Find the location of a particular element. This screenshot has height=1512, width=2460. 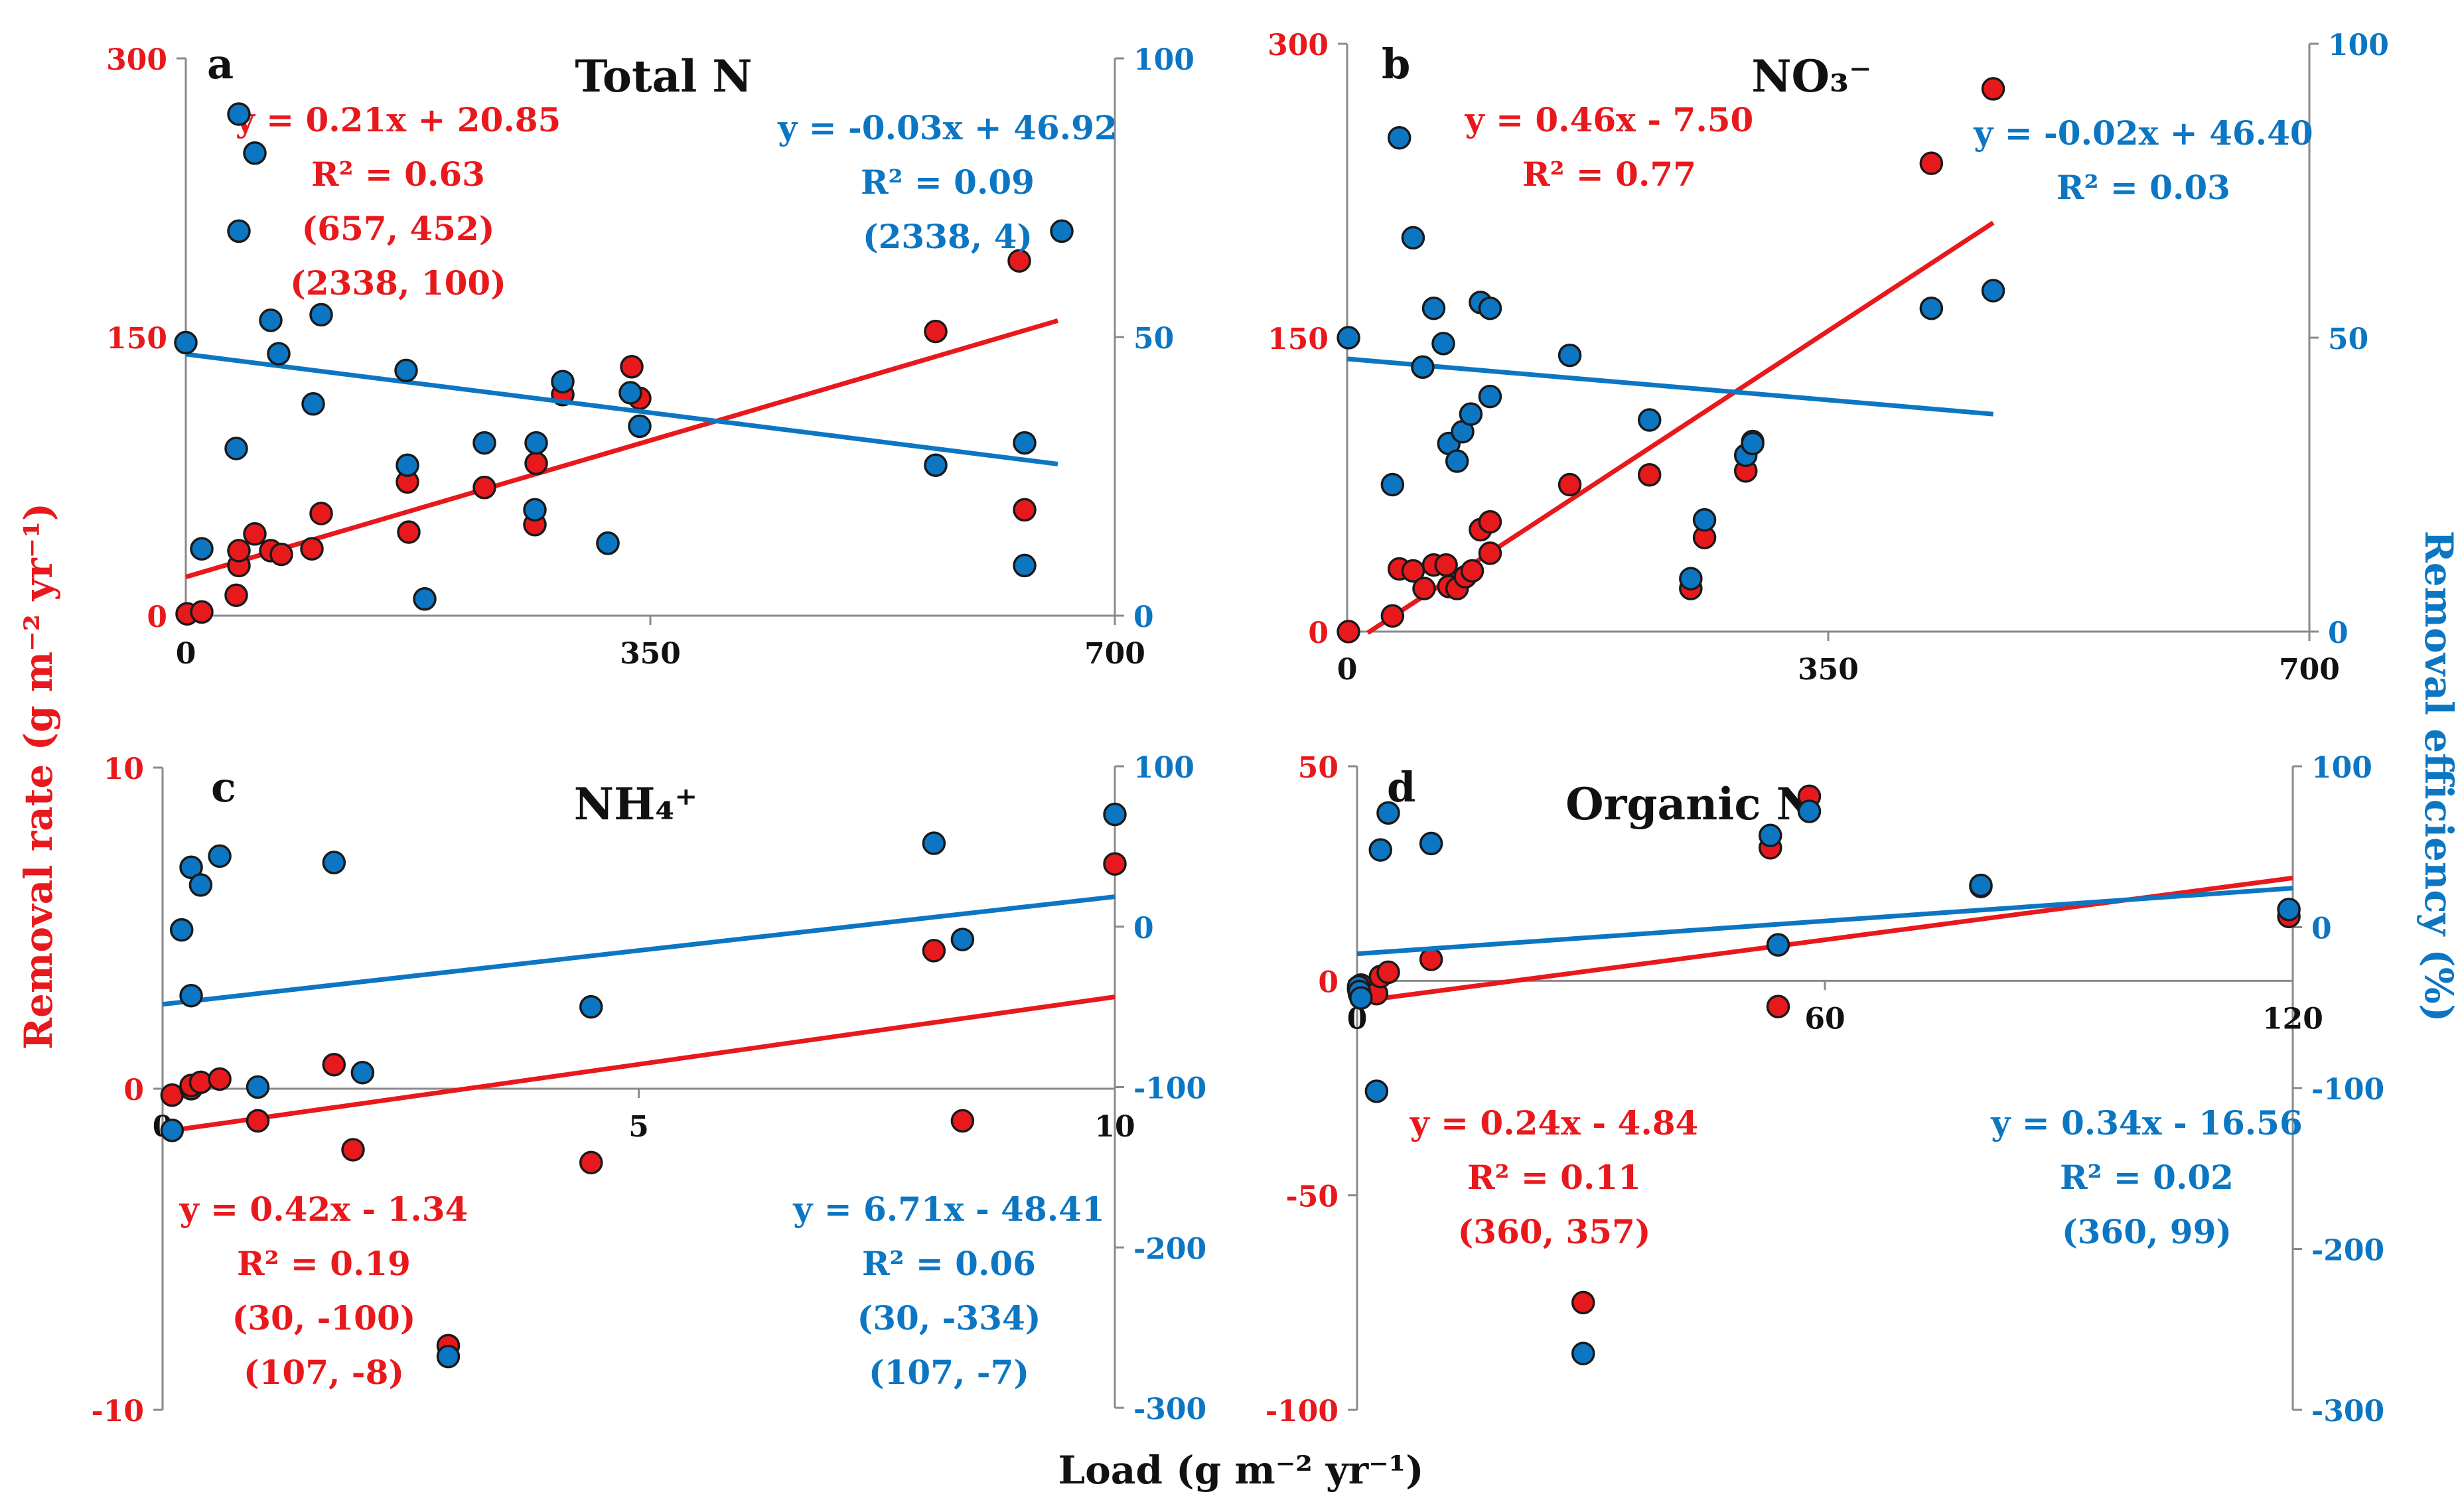

equation-annotation: y = 0.24x - 4.84 is located at coordinates (1555, 1122).